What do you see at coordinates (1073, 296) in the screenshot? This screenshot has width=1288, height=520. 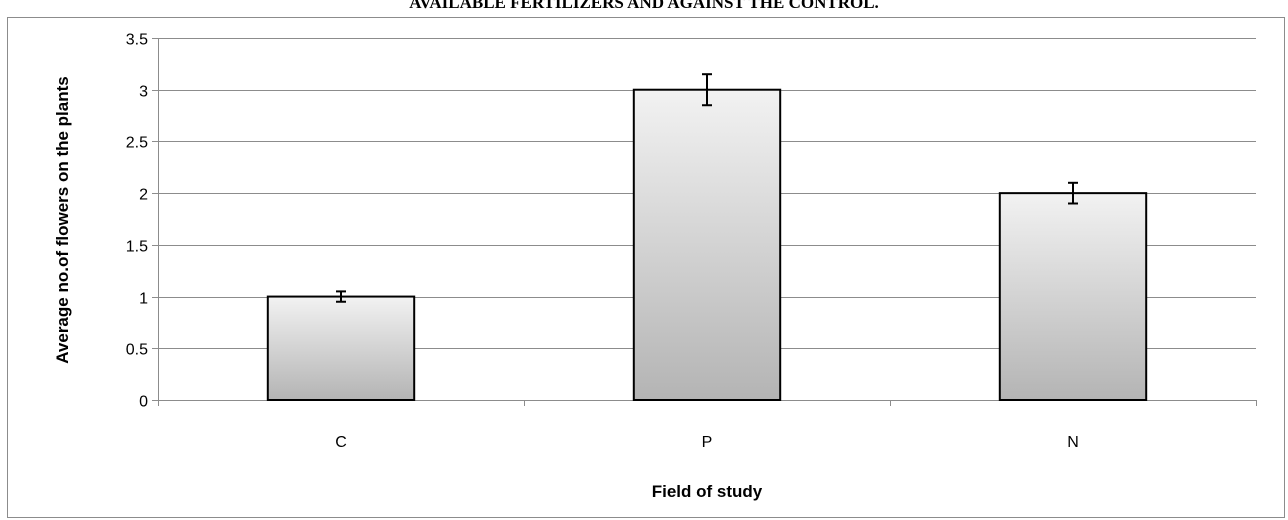 I see `bar-N` at bounding box center [1073, 296].